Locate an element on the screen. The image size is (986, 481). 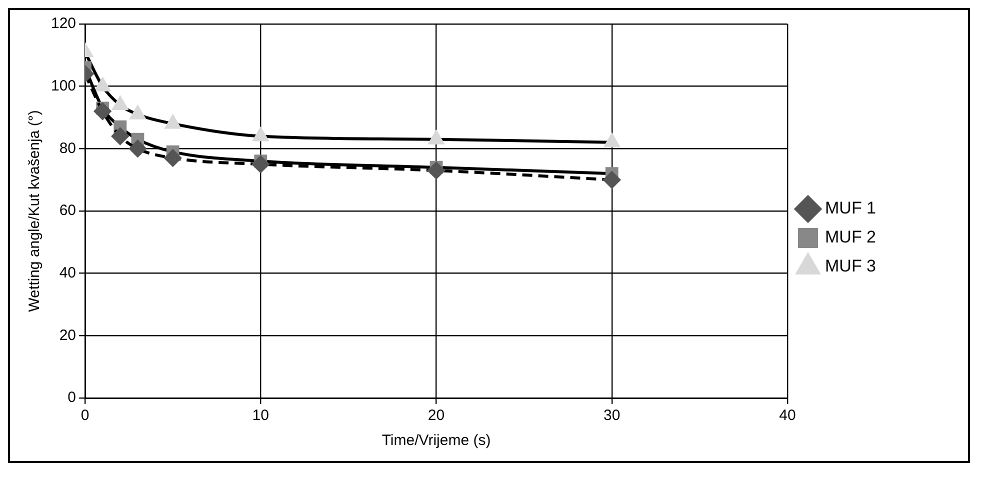
x-tick-label: 40 is located at coordinates (787, 415).